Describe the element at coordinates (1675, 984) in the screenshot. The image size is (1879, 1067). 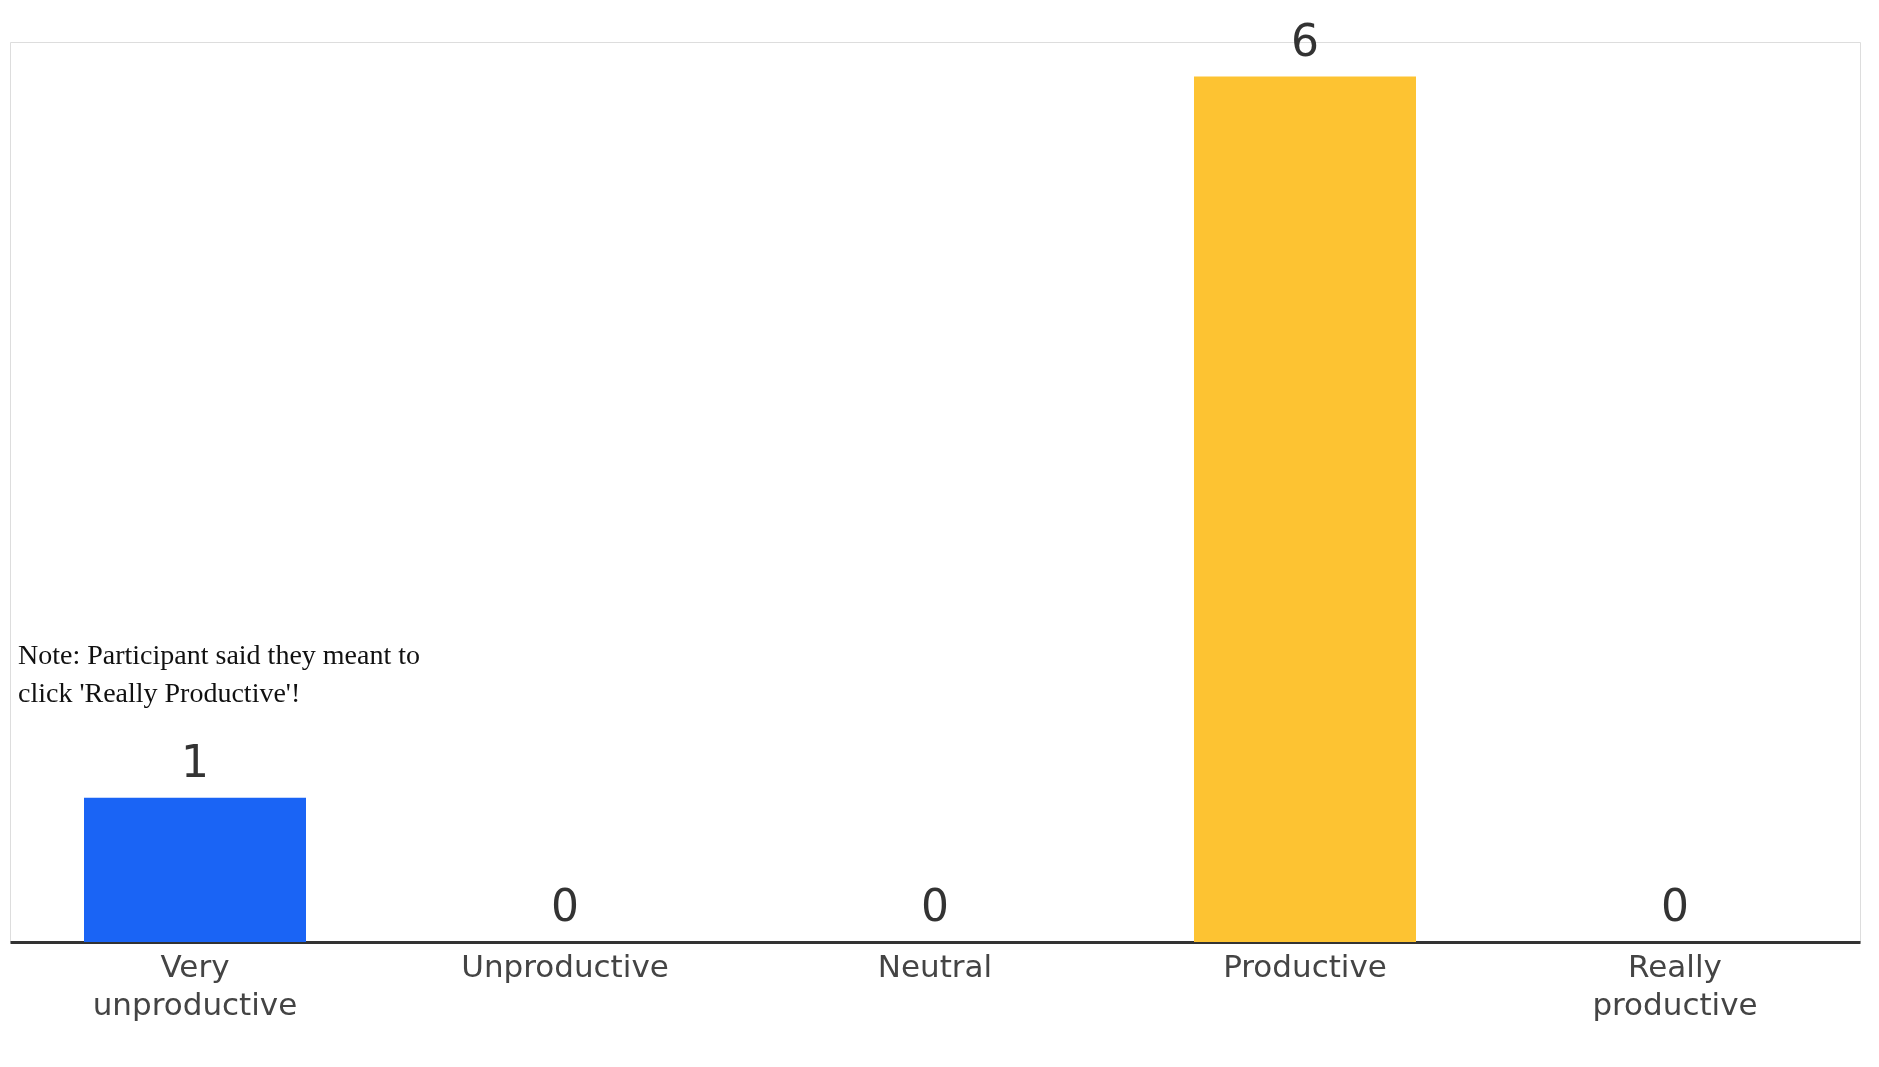
I see `x-tick-label: Really productive` at that location.